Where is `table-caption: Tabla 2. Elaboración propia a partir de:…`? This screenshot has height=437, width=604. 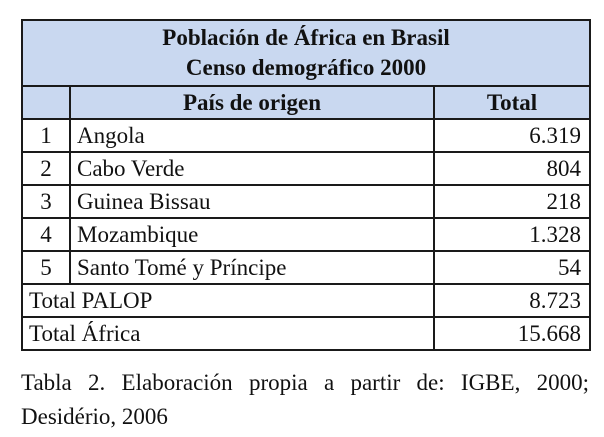 table-caption: Tabla 2. Elaboración propia a partir de:… is located at coordinates (305, 399).